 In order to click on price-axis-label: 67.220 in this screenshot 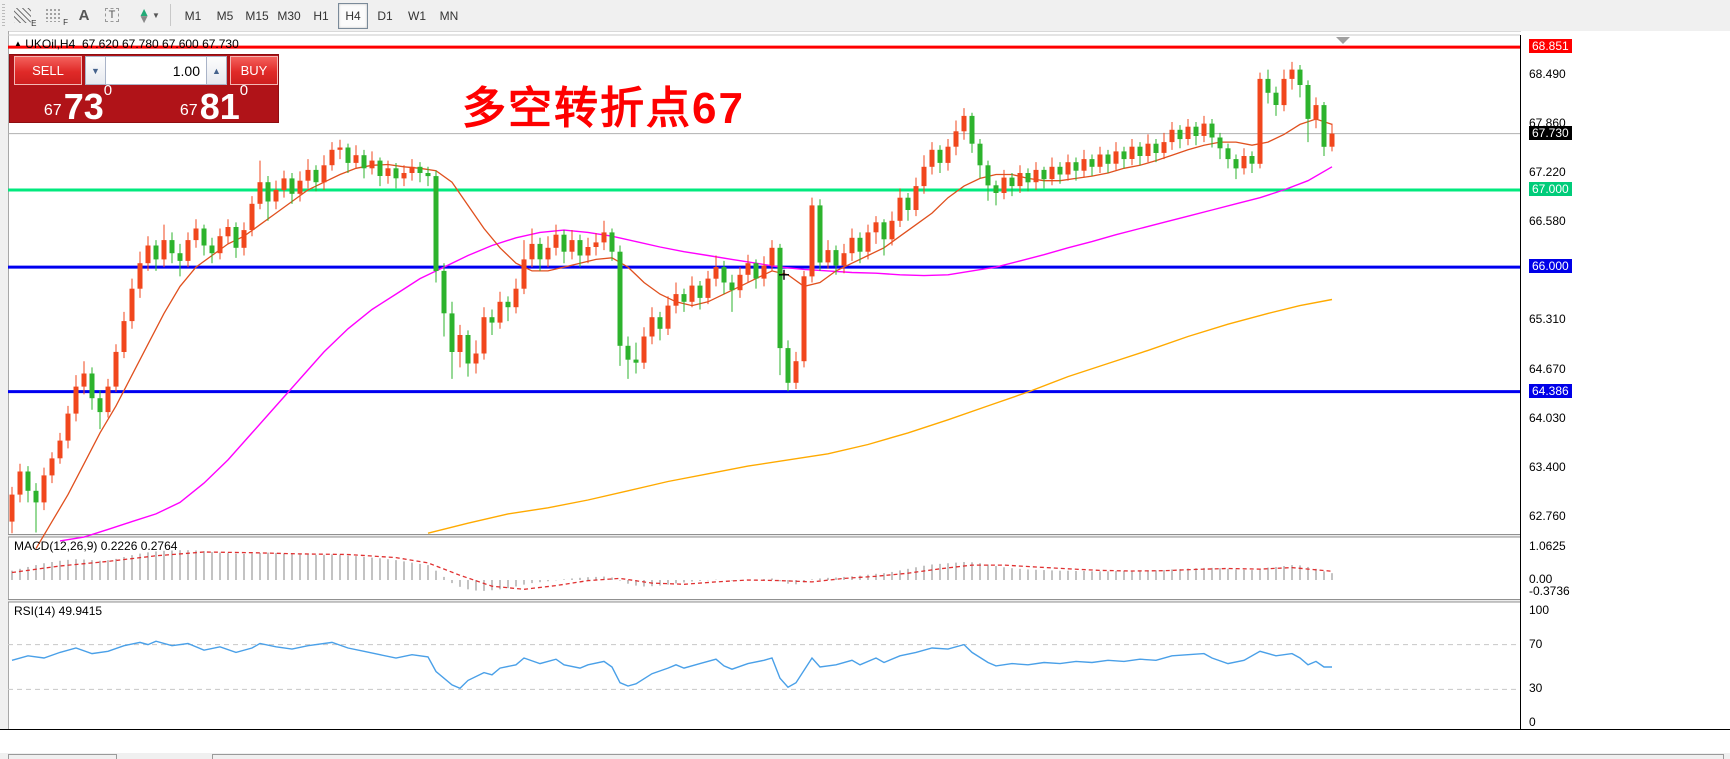, I will do `click(1547, 171)`.